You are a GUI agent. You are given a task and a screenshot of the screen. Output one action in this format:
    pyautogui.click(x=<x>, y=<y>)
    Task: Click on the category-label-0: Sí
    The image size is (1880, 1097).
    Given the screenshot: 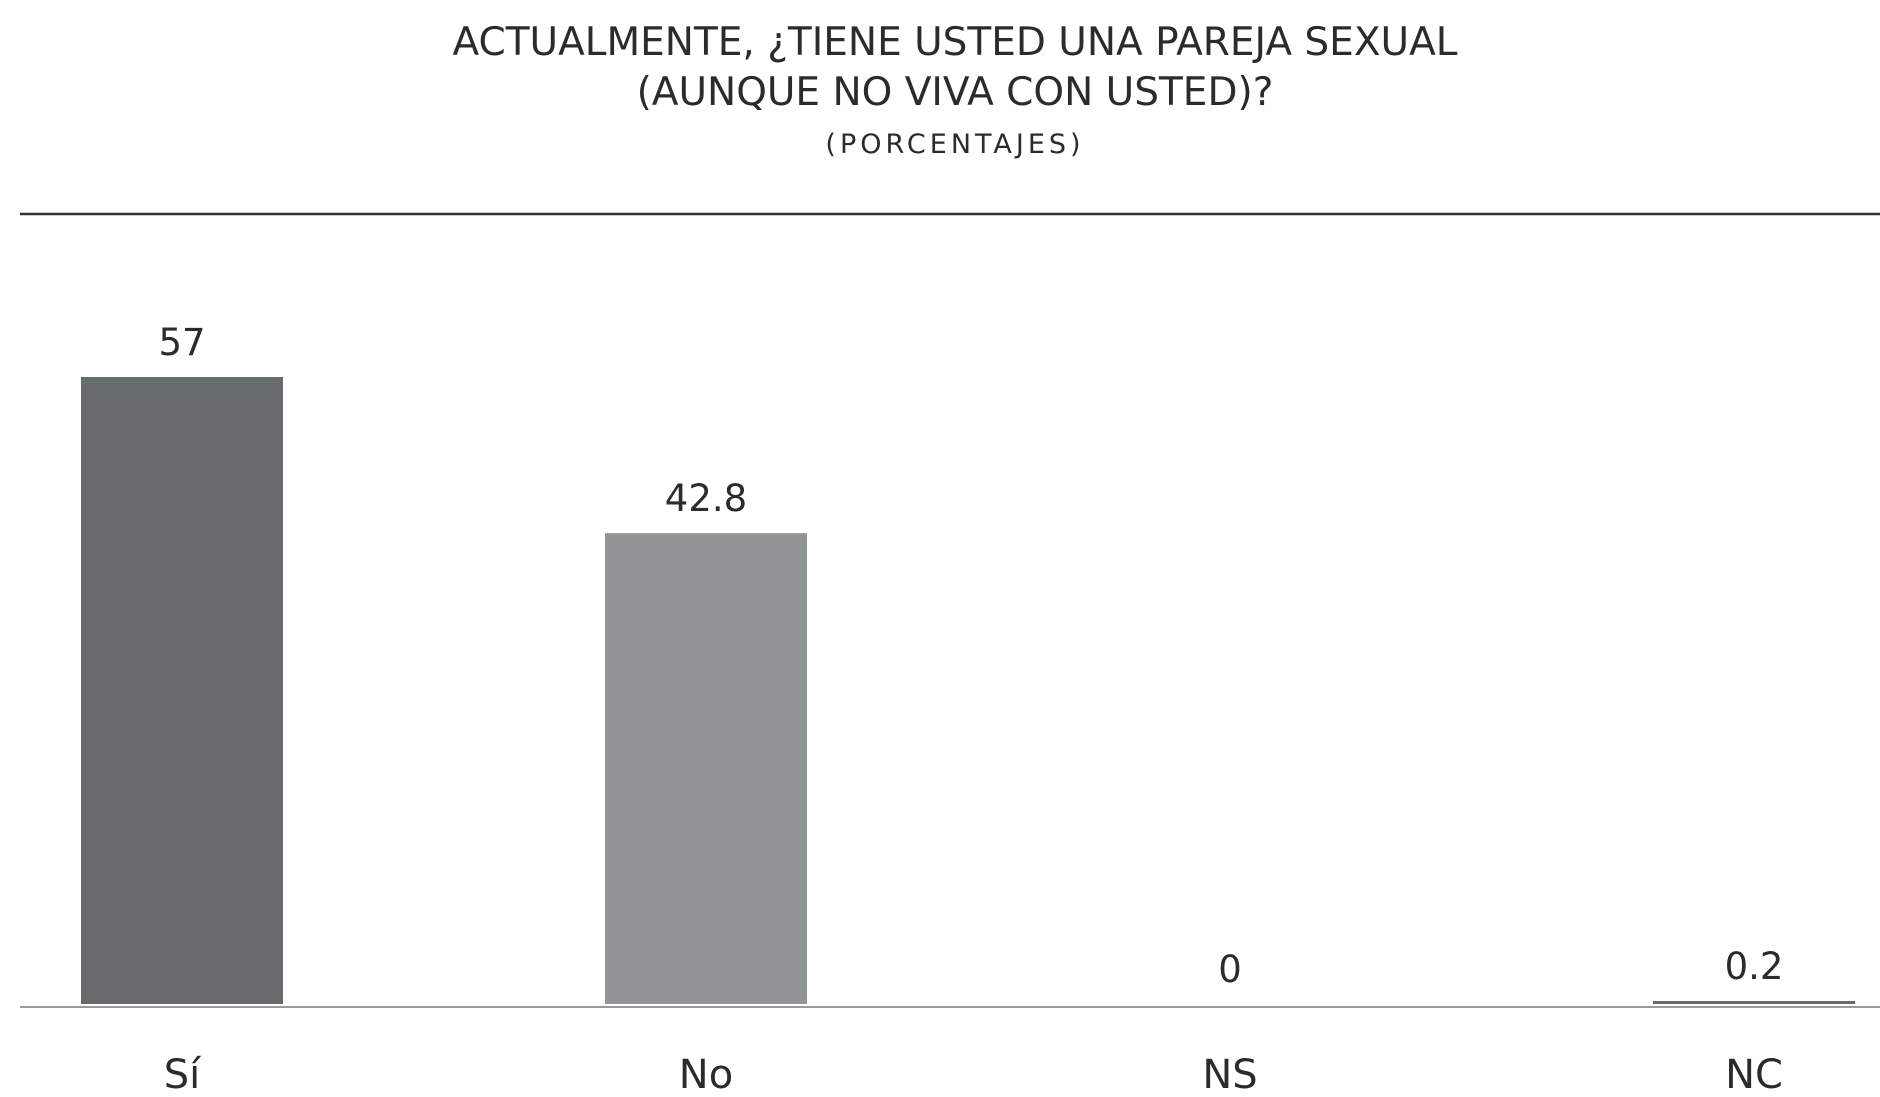 What is the action you would take?
    pyautogui.click(x=183, y=1072)
    